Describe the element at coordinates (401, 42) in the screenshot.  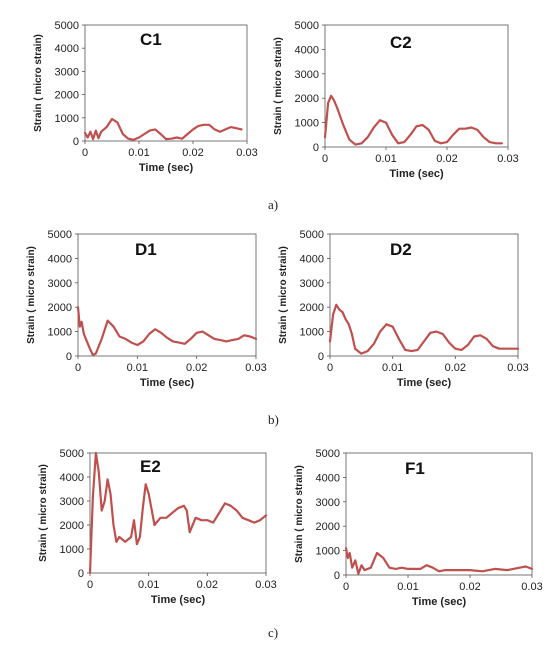
I see `chart-title: C2` at that location.